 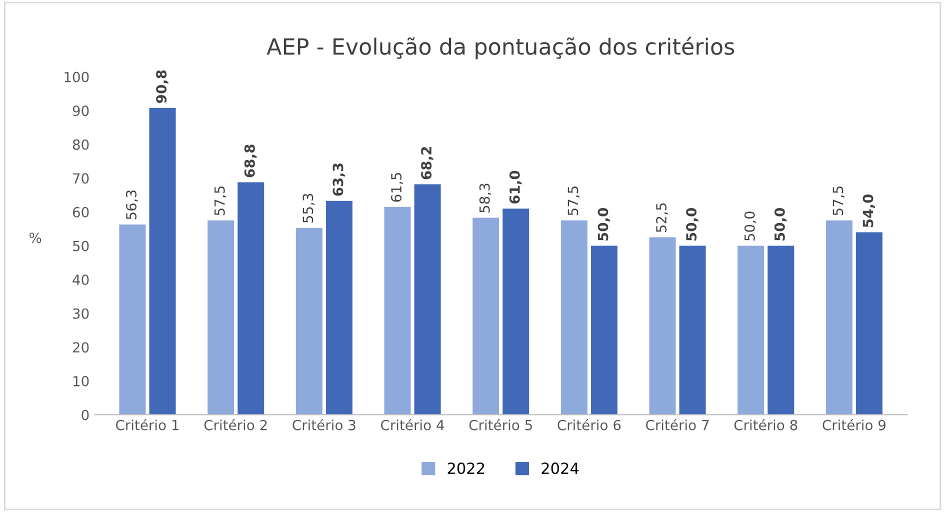 I want to click on data-label: 90,8, so click(x=162, y=87).